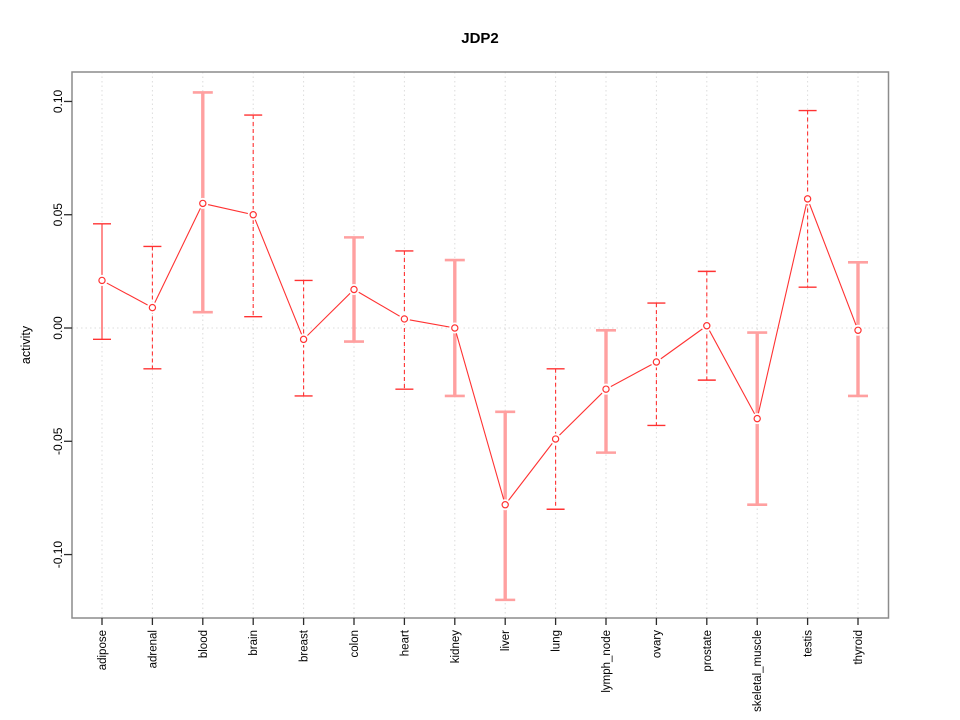 This screenshot has height=720, width=960. I want to click on y-tick-label: 0.10, so click(58, 101).